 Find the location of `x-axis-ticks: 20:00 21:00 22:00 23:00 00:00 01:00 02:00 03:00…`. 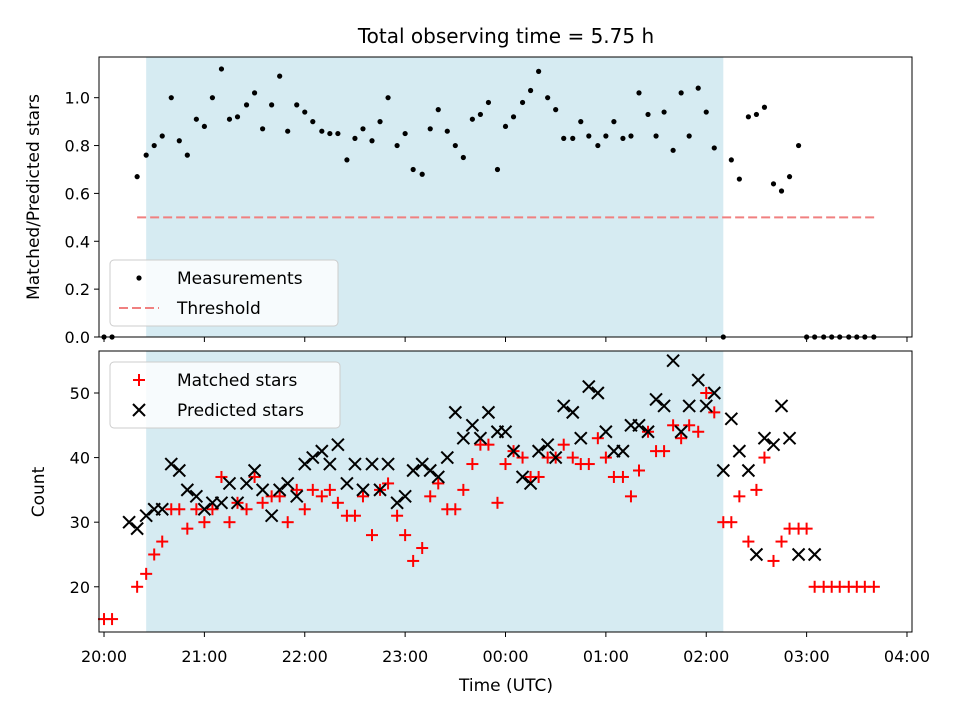

x-axis-ticks: 20:00 21:00 22:00 23:00 00:00 01:00 02:00 03:00… is located at coordinates (505, 649).